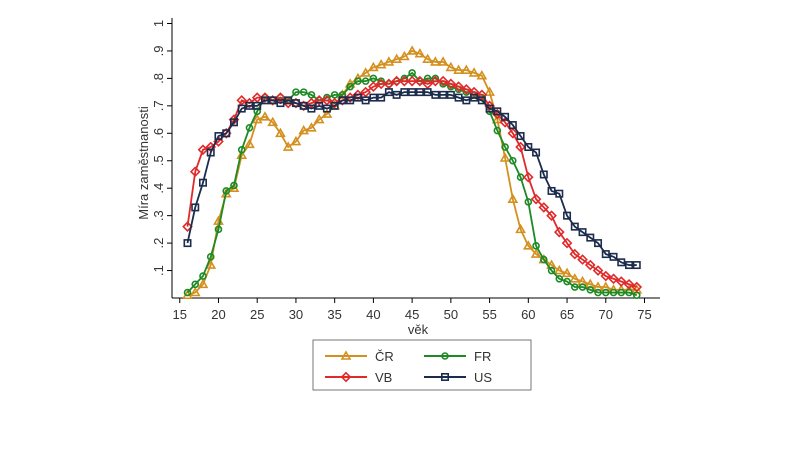 The height and width of the screenshot is (449, 800). What do you see at coordinates (158, 105) in the screenshot?
I see `y-tick-label: .7` at bounding box center [158, 105].